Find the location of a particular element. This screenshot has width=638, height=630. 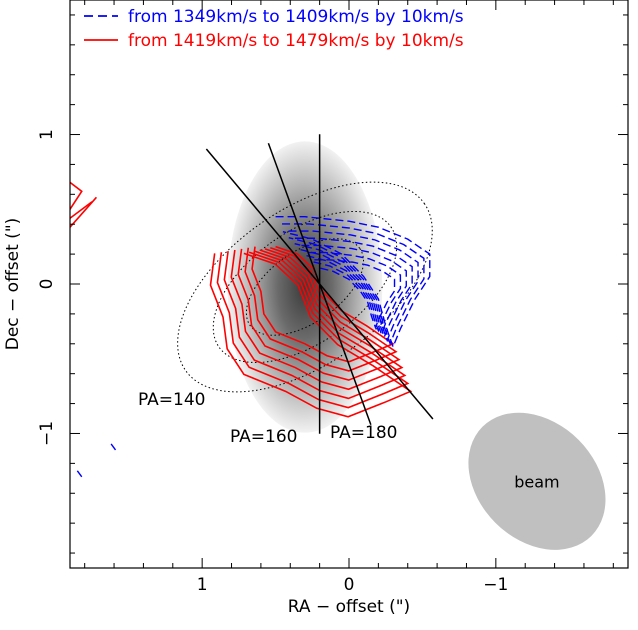

pa-label-160: PA=160 is located at coordinates (264, 437).